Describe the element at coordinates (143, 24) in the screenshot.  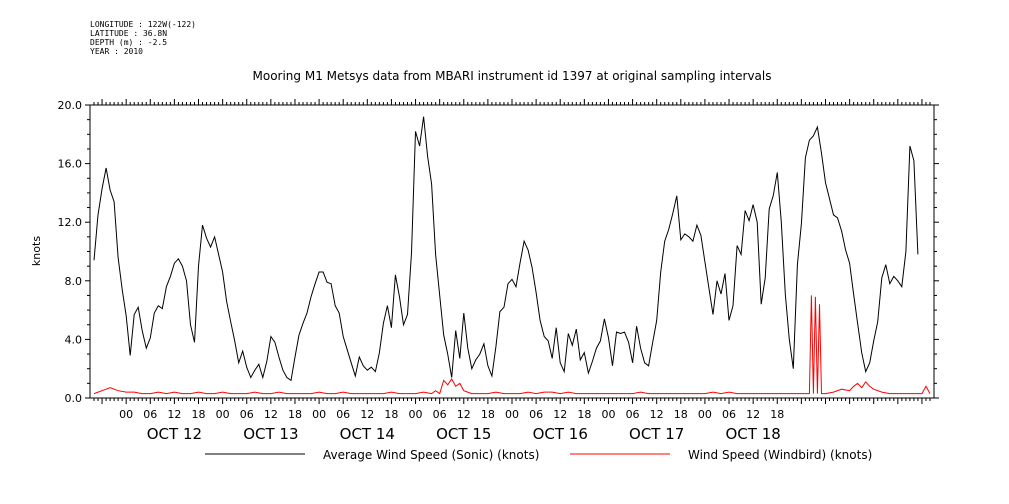
I see `longitude-text: LONGITUDE : 122W(-122)` at that location.